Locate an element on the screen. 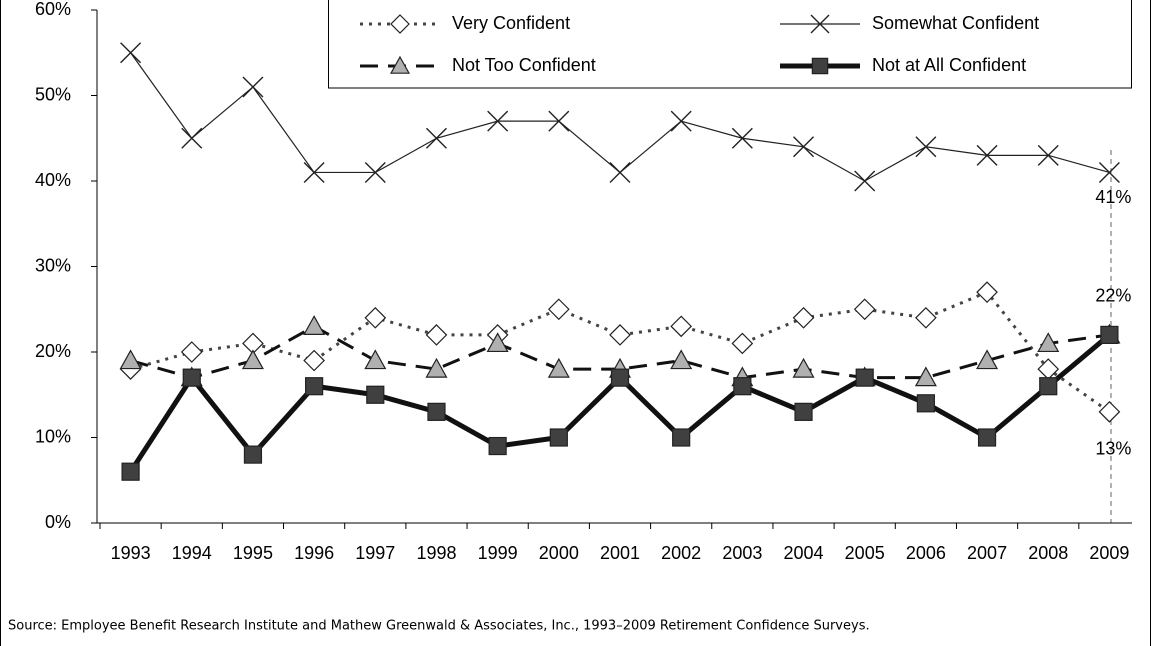  y-tick-label: 40% is located at coordinates (53, 180).